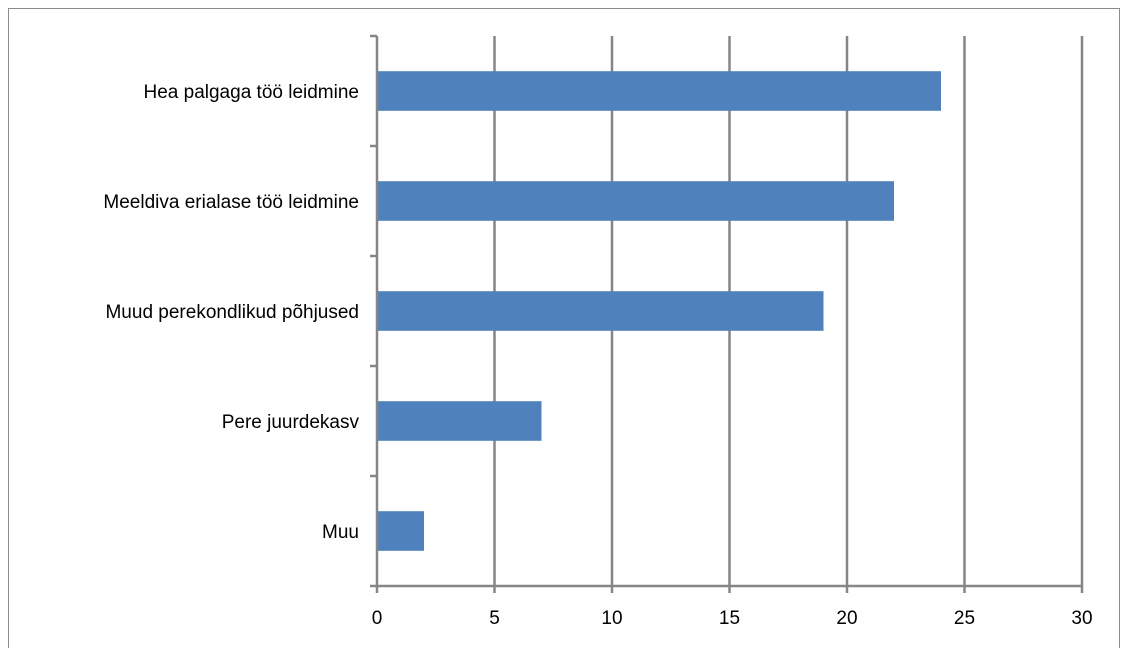 Image resolution: width=1125 pixels, height=648 pixels. Describe the element at coordinates (252, 92) in the screenshot. I see `category-label: Hea palgaga töö leidmine` at that location.